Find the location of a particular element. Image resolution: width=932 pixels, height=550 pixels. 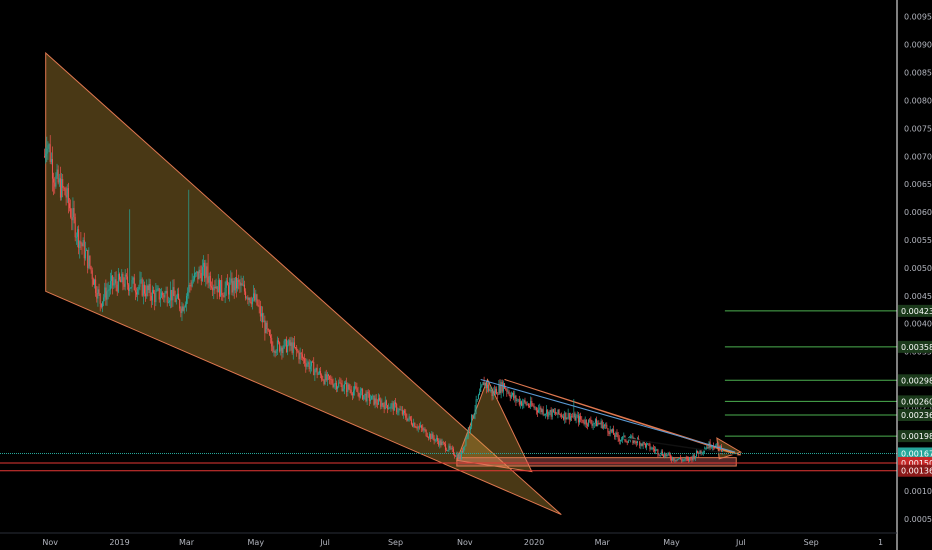

level-price-tag: 0.001986 is located at coordinates (916, 436).